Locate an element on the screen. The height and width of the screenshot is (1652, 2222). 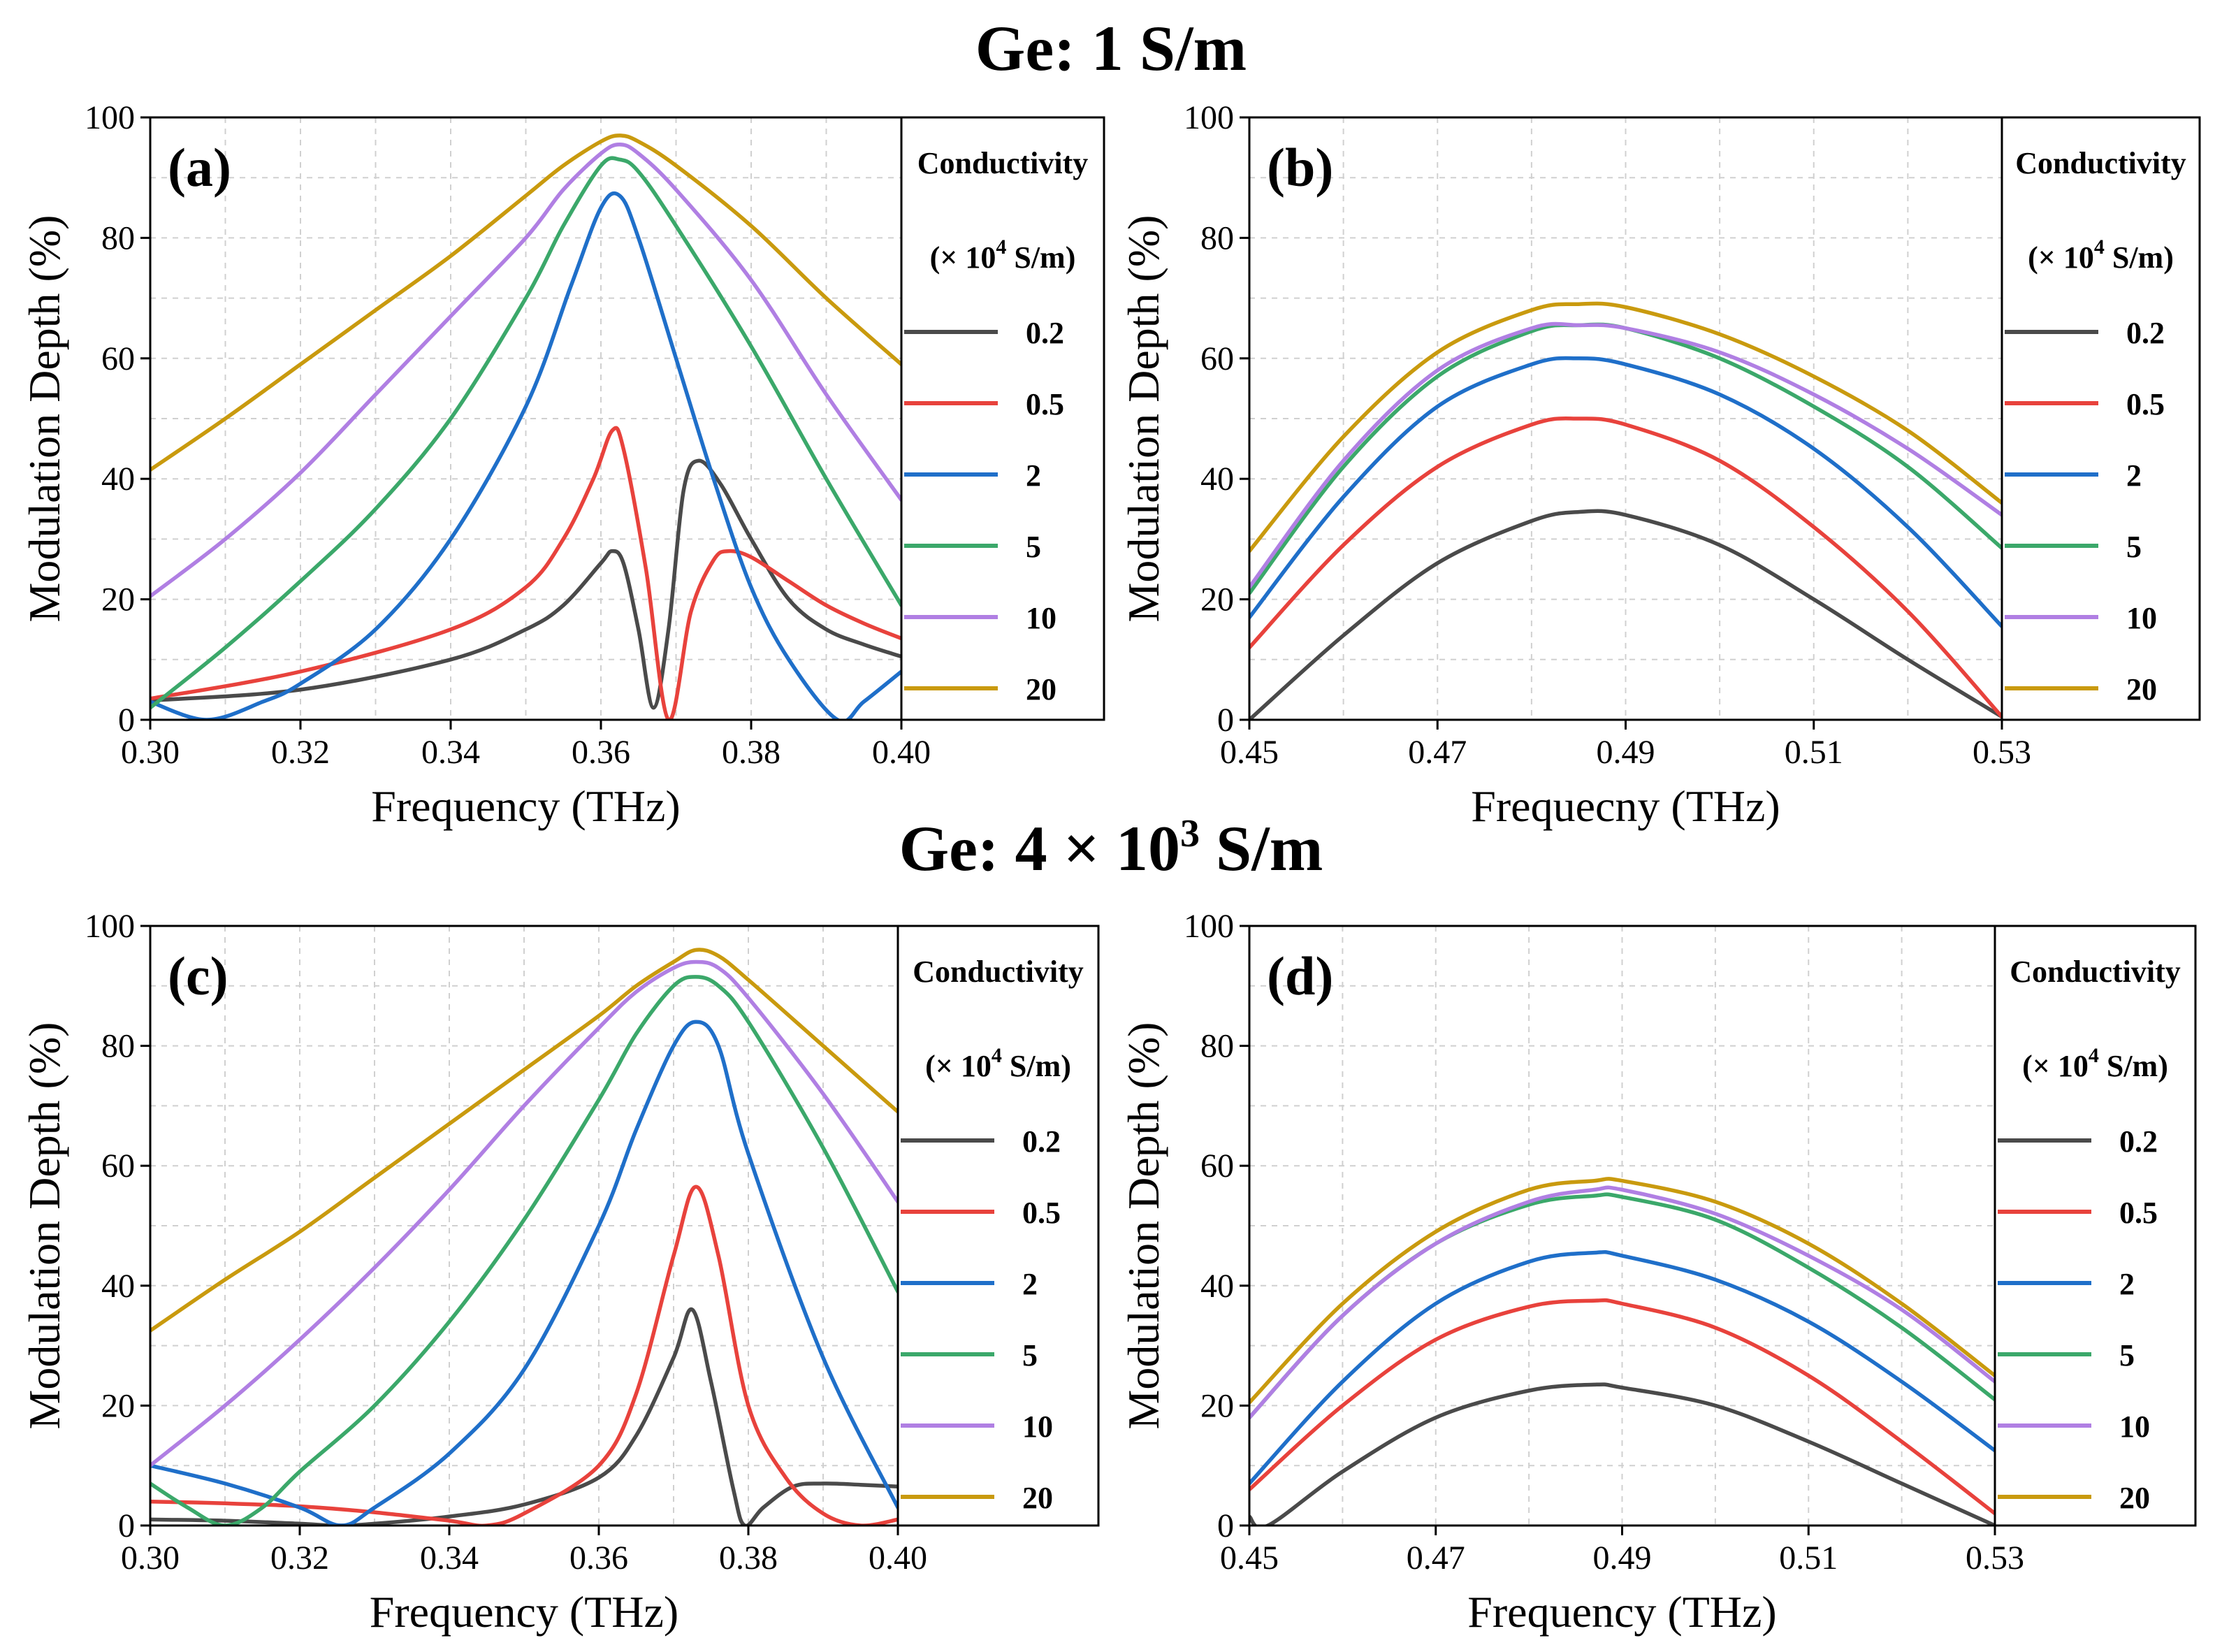
y-axis-label-a: Modulation Depth (%) is located at coordinates (44, 419).